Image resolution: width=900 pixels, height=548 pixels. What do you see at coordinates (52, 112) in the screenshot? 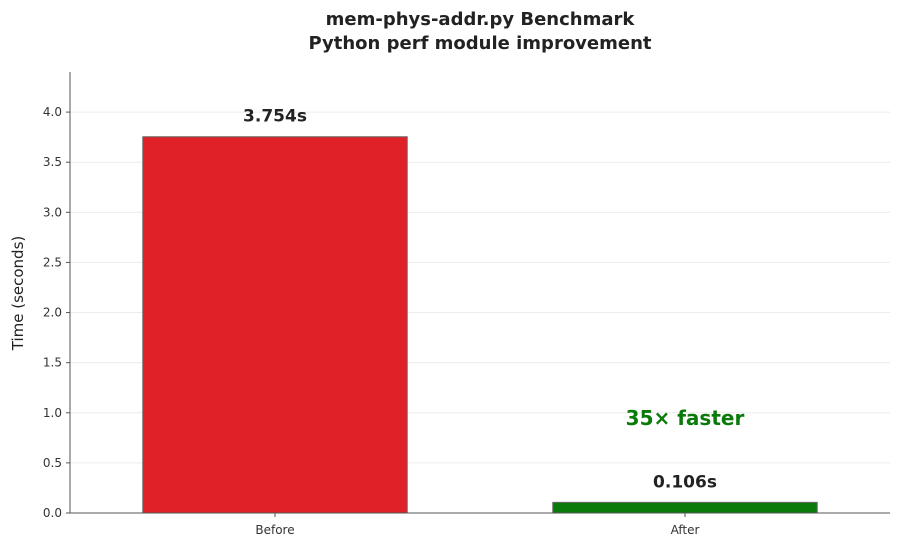
I see `y-tick-label: 4.0` at bounding box center [52, 112].